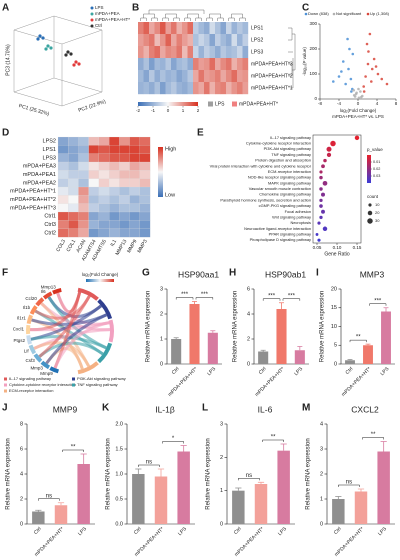 The width and height of the screenshot is (400, 560). Describe the element at coordinates (49, 158) in the screenshot. I see `row-label: LPS3` at that location.